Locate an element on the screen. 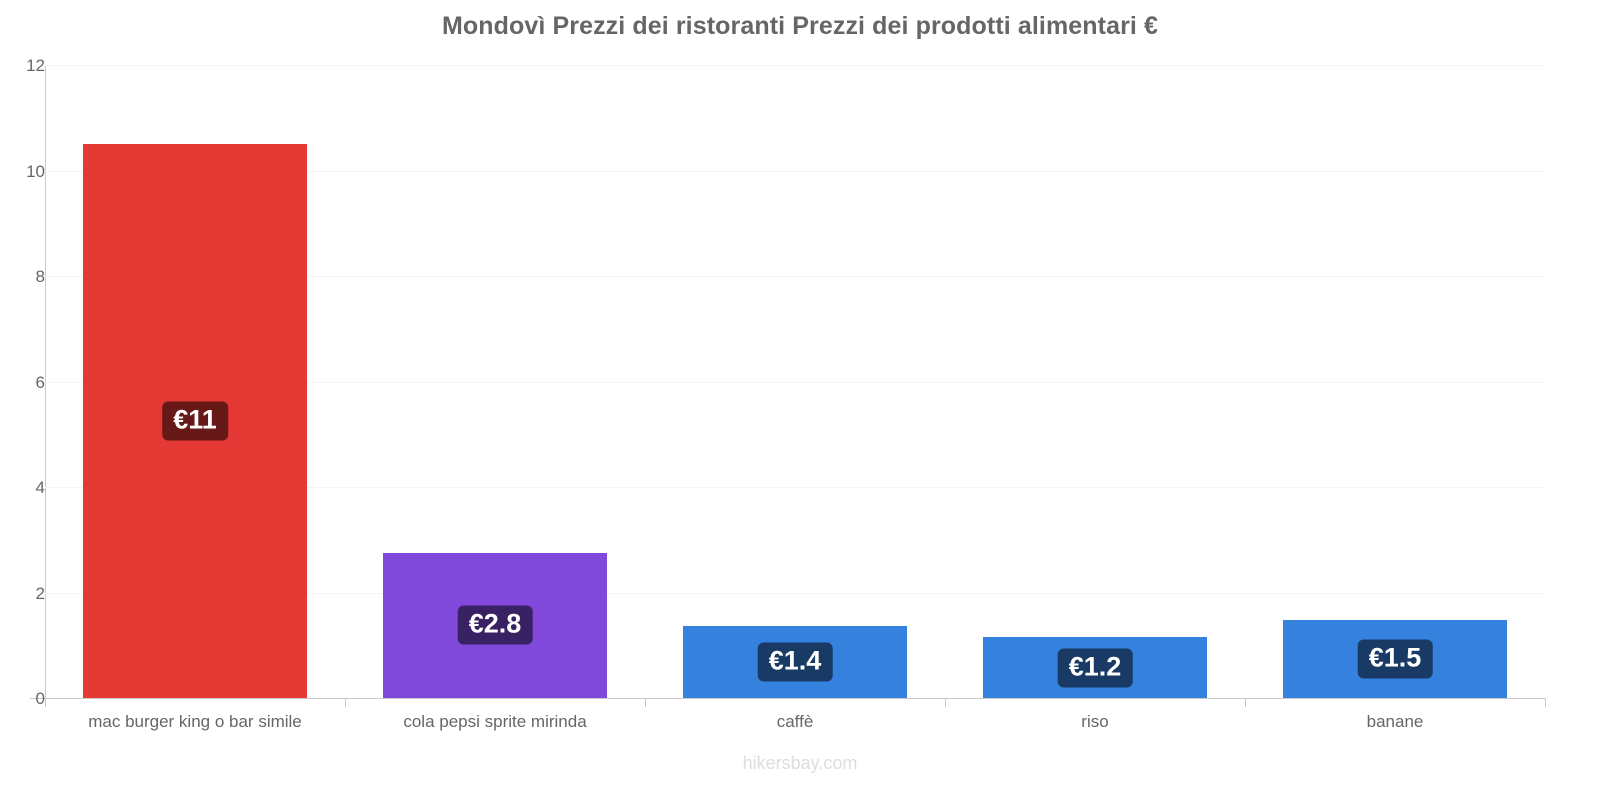 The height and width of the screenshot is (800, 1600). y-axis-tick-label: 8 is located at coordinates (40, 276).